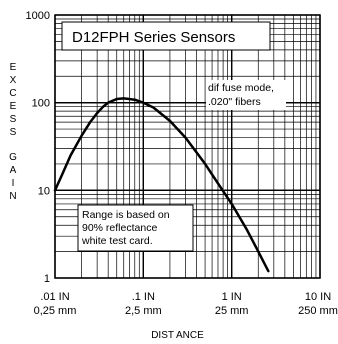  I want to click on annotation-range-line-2: 90% reflectance, so click(119, 228).